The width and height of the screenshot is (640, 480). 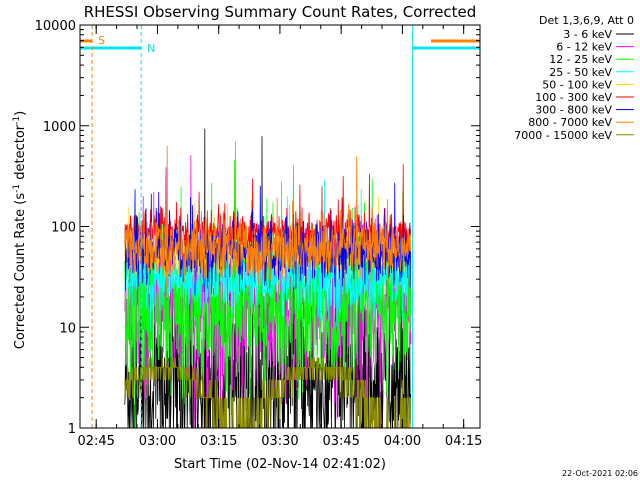 I want to click on legend-entry-3: 25 - 50 keV, so click(x=580, y=72).